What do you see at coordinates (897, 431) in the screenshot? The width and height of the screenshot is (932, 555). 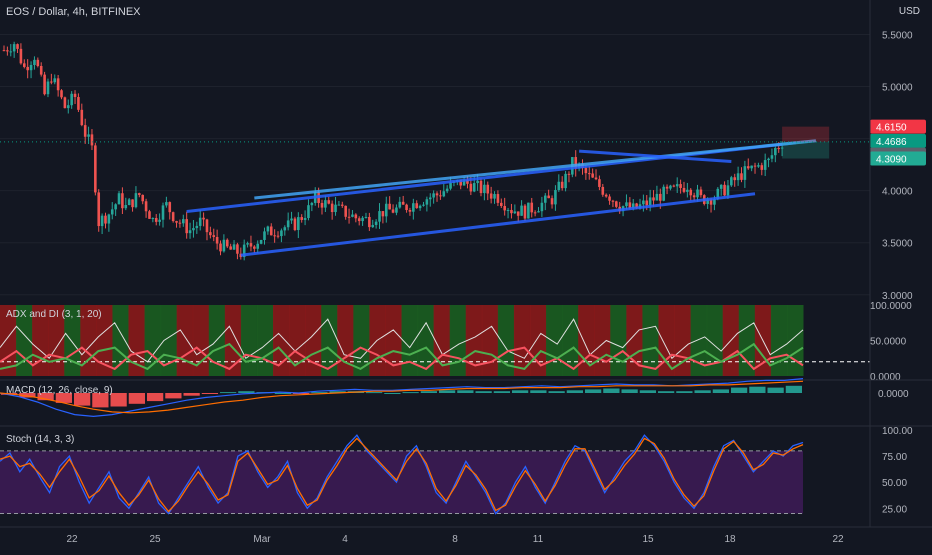 I see `stoch-tick-label: 100.00` at bounding box center [897, 431].